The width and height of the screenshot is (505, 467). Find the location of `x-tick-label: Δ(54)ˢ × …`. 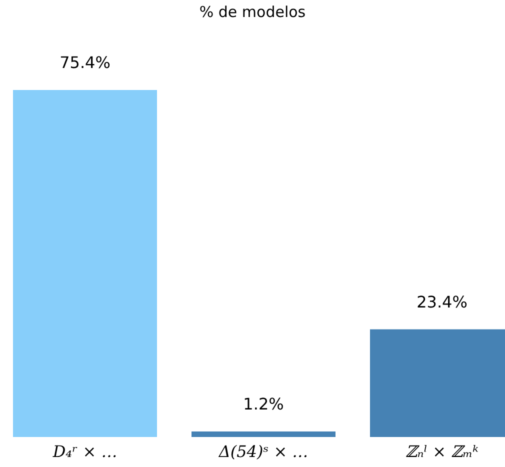

x-tick-label: Δ(54)ˢ × … is located at coordinates (263, 451).